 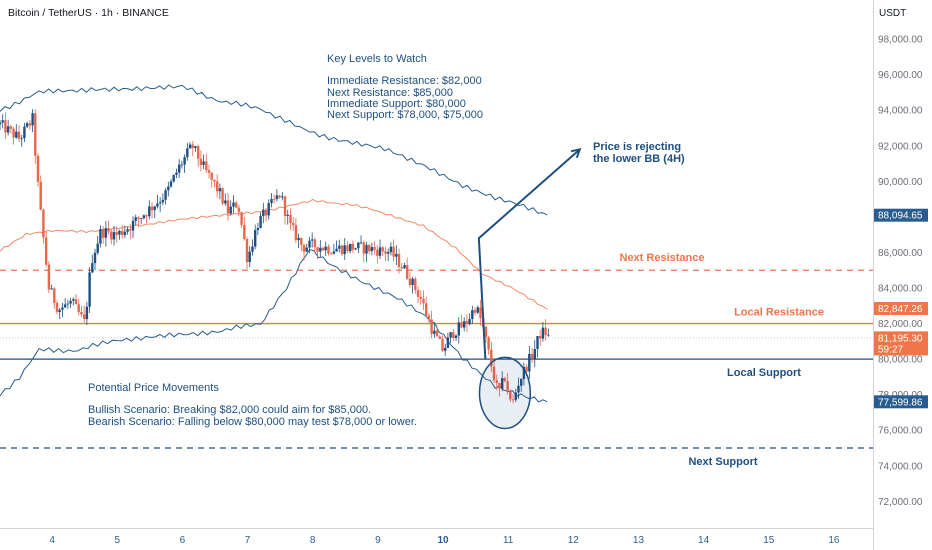 What do you see at coordinates (900, 40) in the screenshot?
I see `price-tick-label: 98,000.00` at bounding box center [900, 40].